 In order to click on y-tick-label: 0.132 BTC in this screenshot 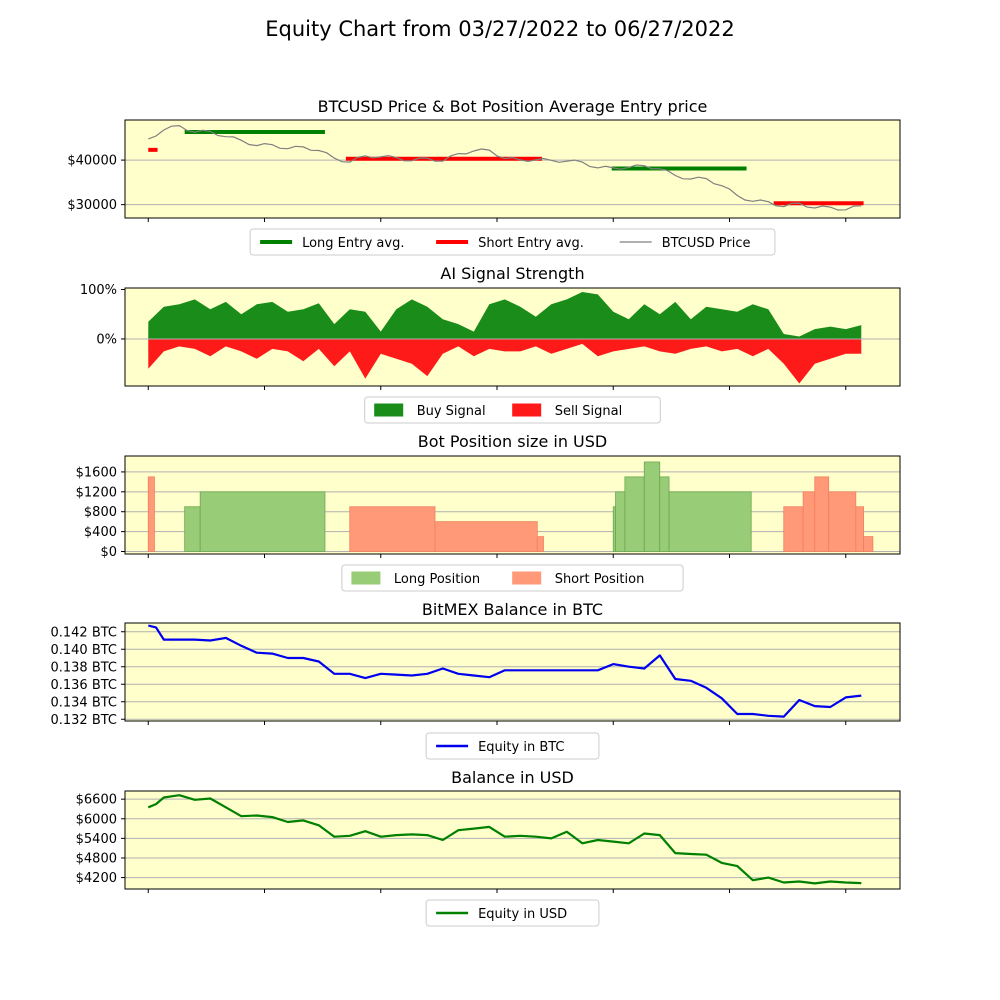, I will do `click(83, 720)`.